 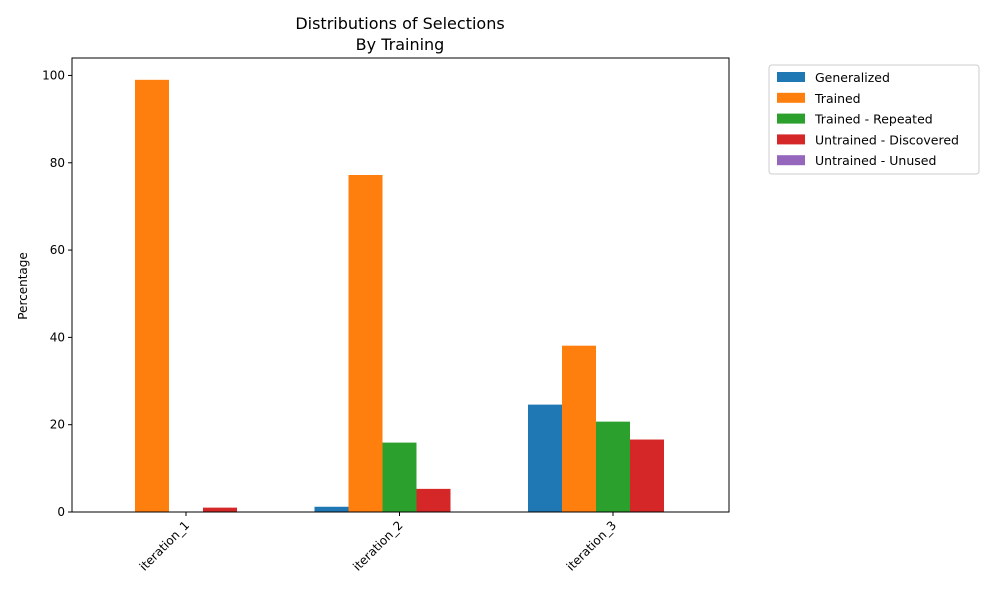 I want to click on legend-swatch-generalized, so click(x=791, y=77).